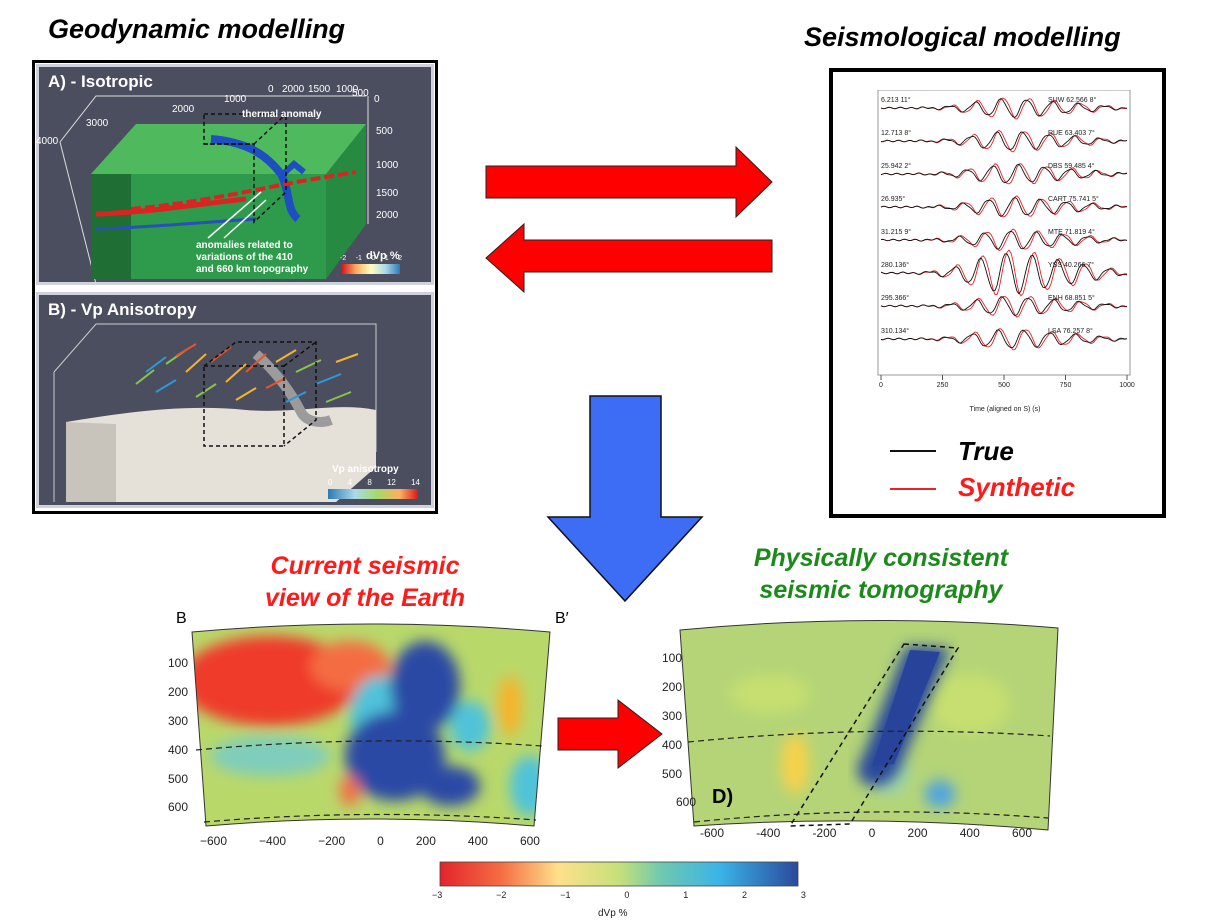 The height and width of the screenshot is (924, 1216). What do you see at coordinates (332, 841) in the screenshot?
I see `x-tick: −200` at bounding box center [332, 841].